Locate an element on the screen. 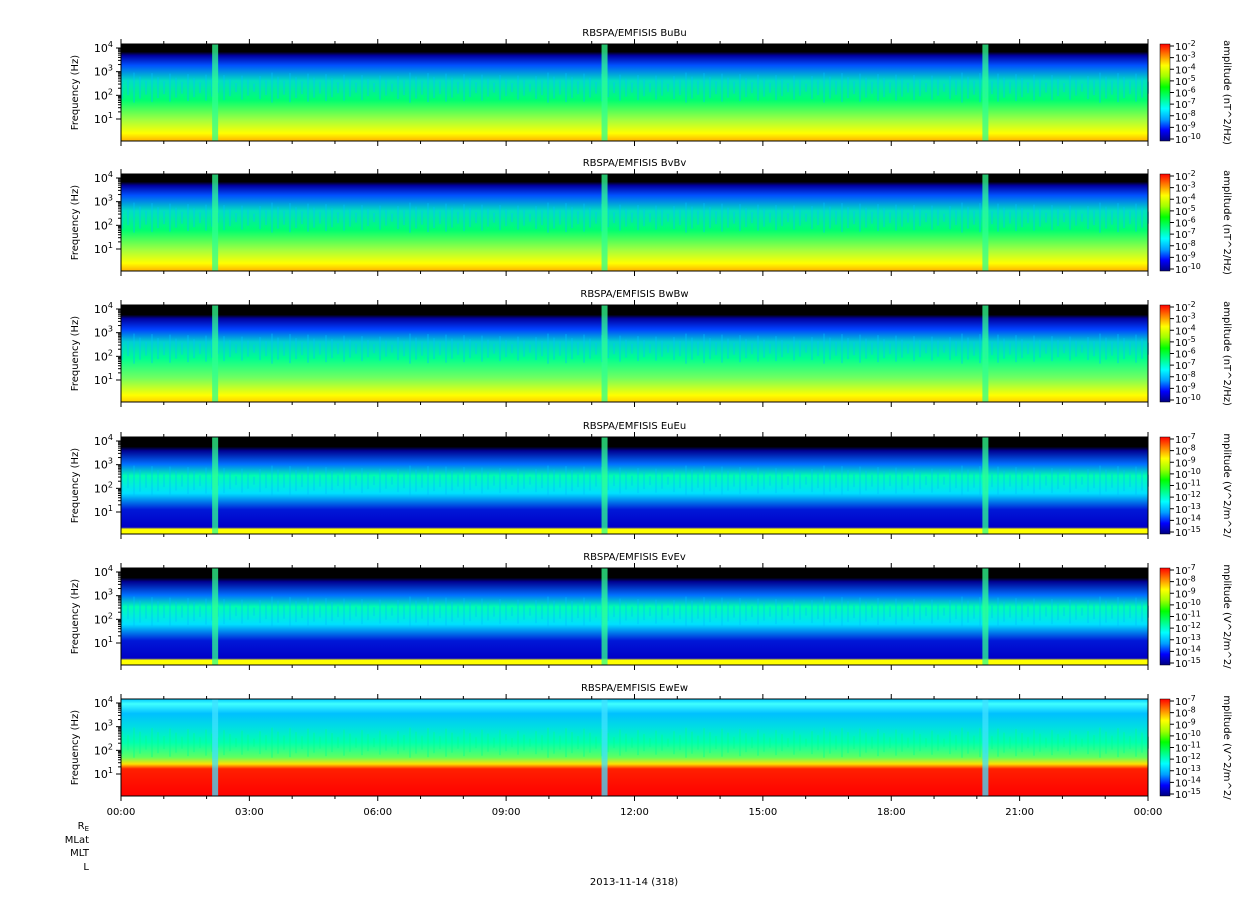 This screenshot has width=1248, height=899. x-tick-label: 06:00 is located at coordinates (377, 812).